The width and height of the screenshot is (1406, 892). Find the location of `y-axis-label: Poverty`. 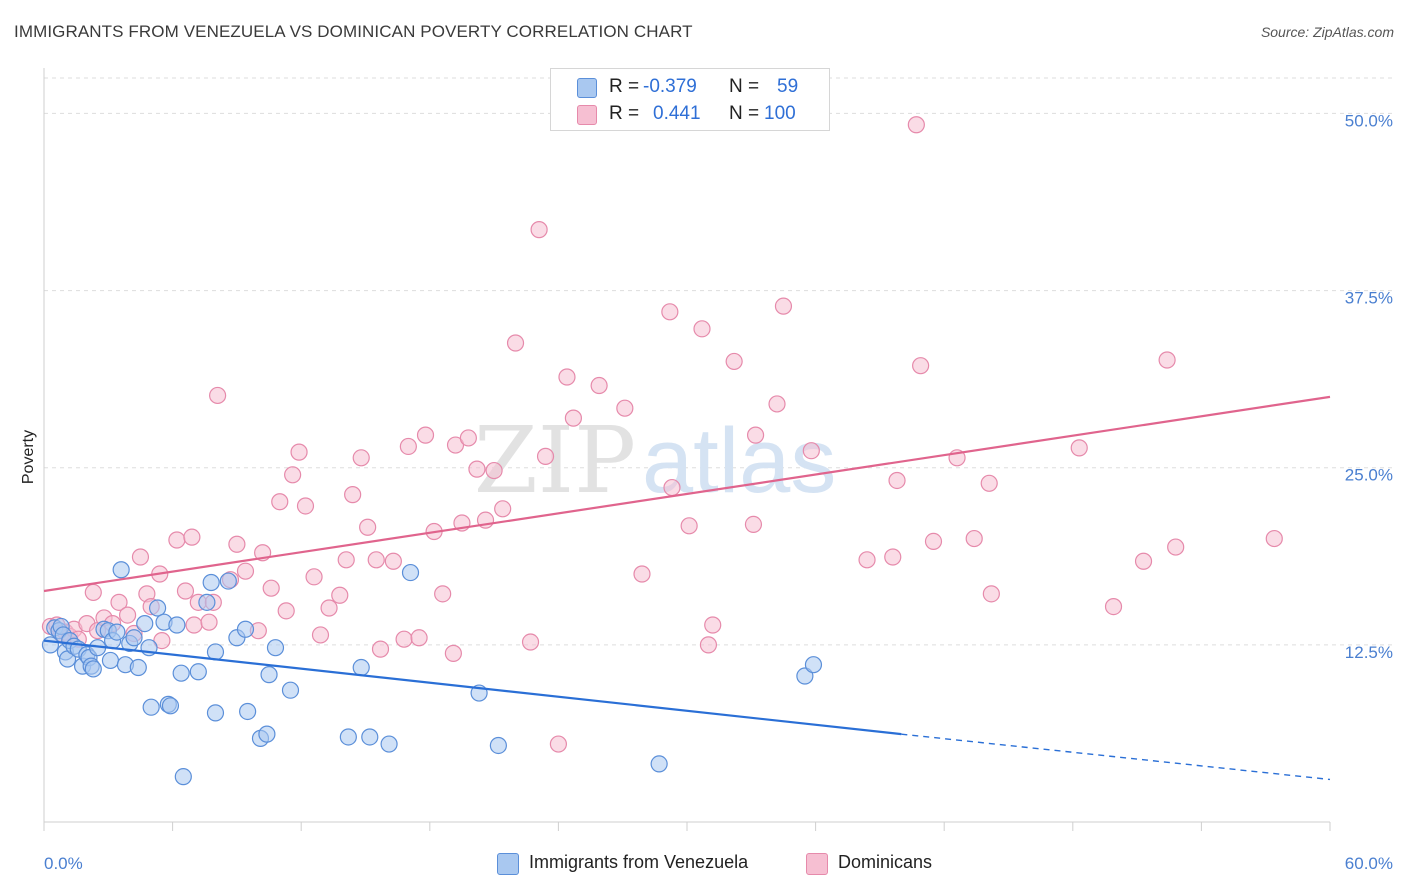

y-axis-label: Poverty is located at coordinates (28, 457).